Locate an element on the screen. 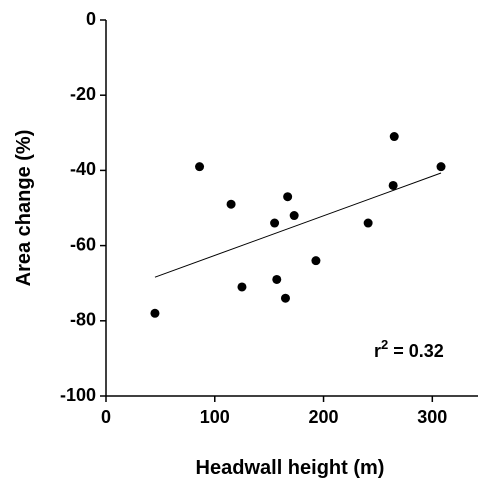 This screenshot has height=494, width=479. trend-line is located at coordinates (298, 225).